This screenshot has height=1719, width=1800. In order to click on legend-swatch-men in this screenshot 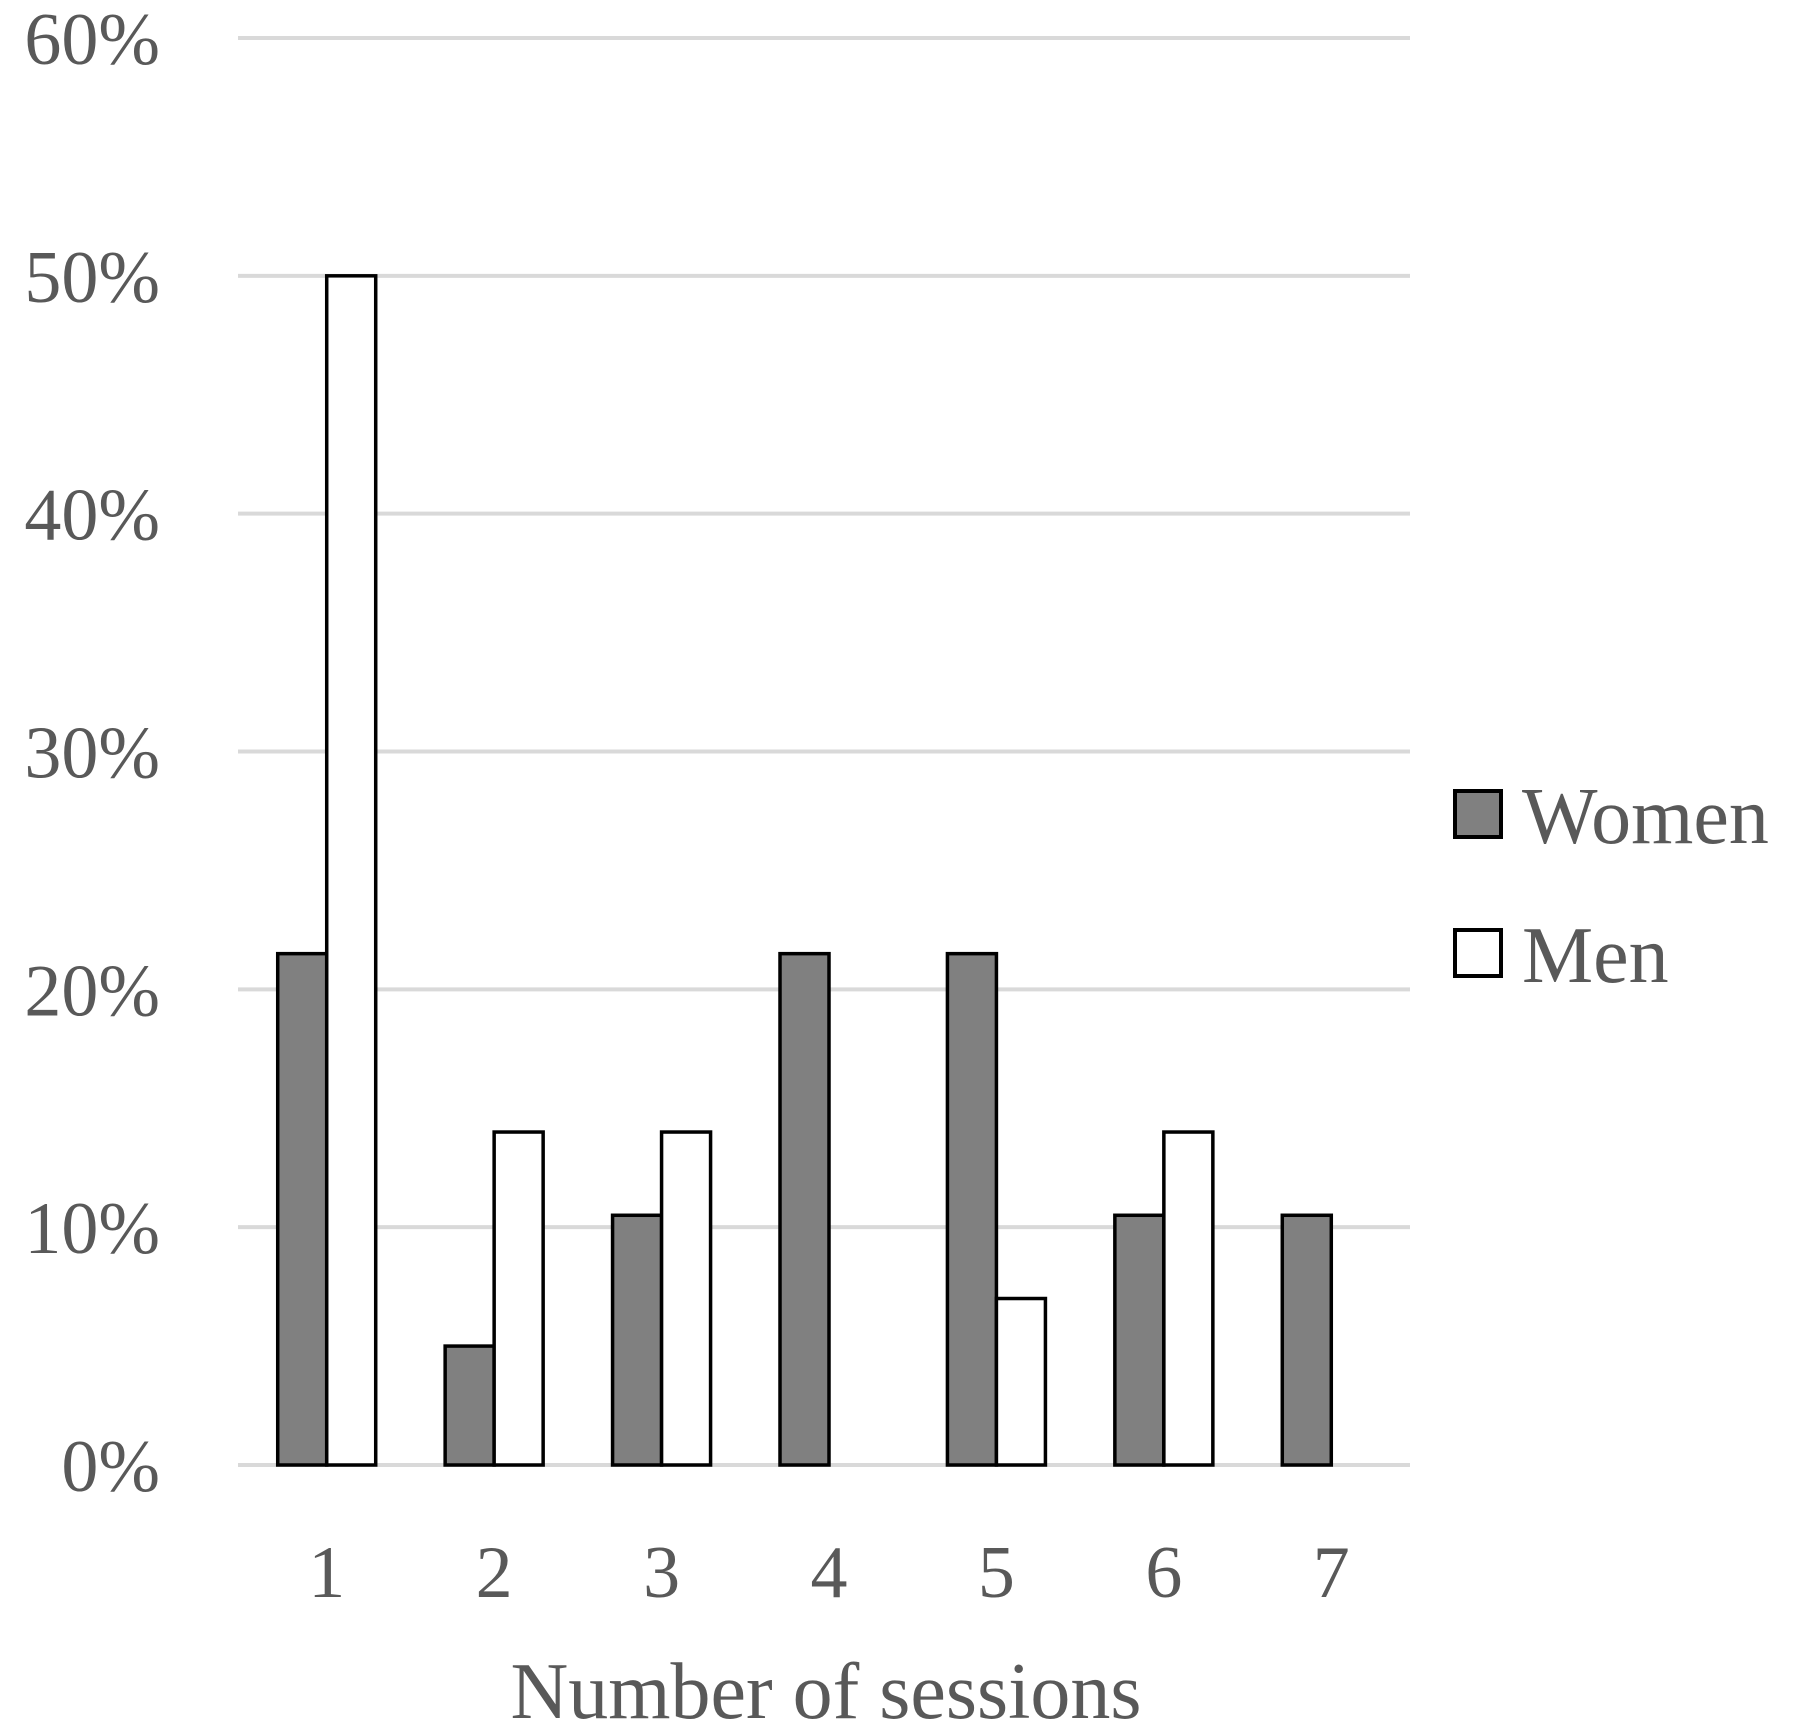, I will do `click(1478, 953)`.